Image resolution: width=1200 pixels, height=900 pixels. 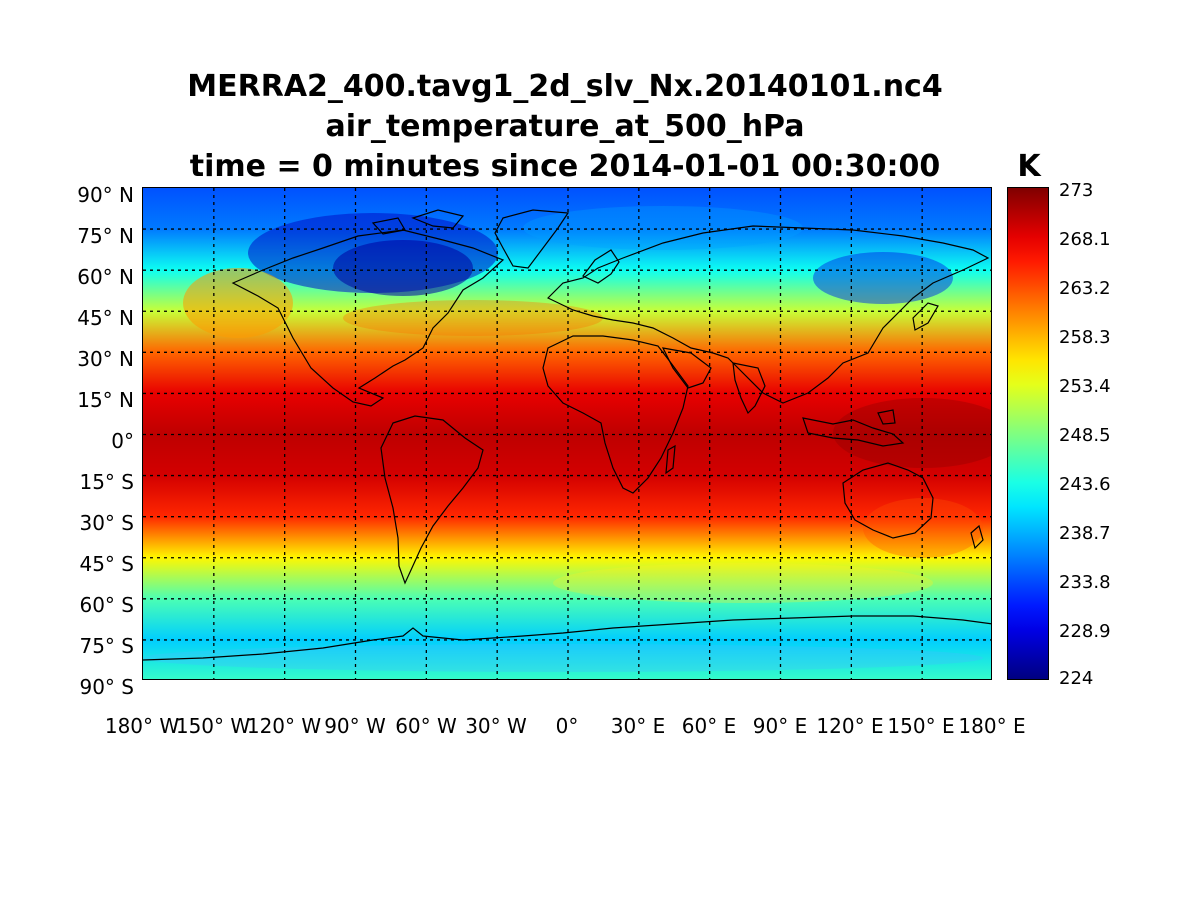 I want to click on lon-tick-label: 60° E, so click(x=709, y=726).